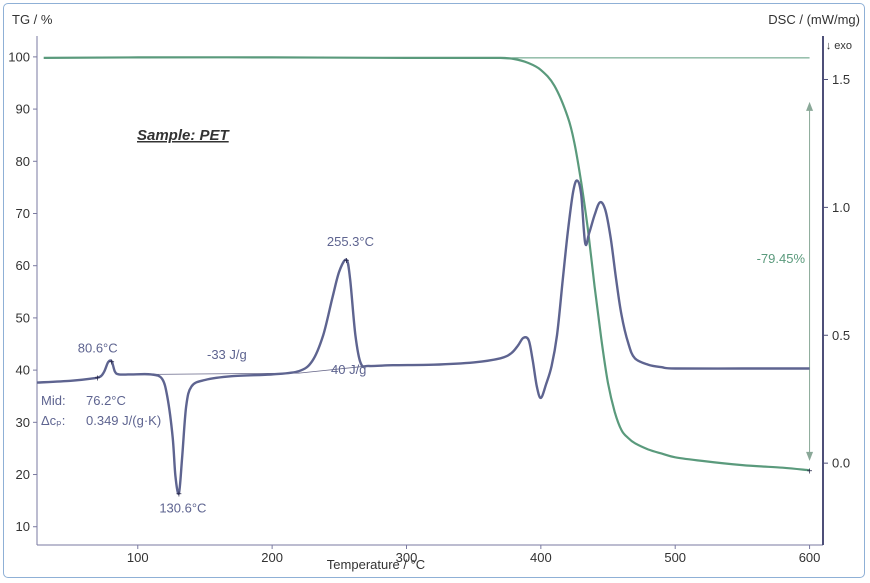 This screenshot has width=870, height=583. Describe the element at coordinates (184, 135) in the screenshot. I see `sample-label: Sample: PET` at that location.